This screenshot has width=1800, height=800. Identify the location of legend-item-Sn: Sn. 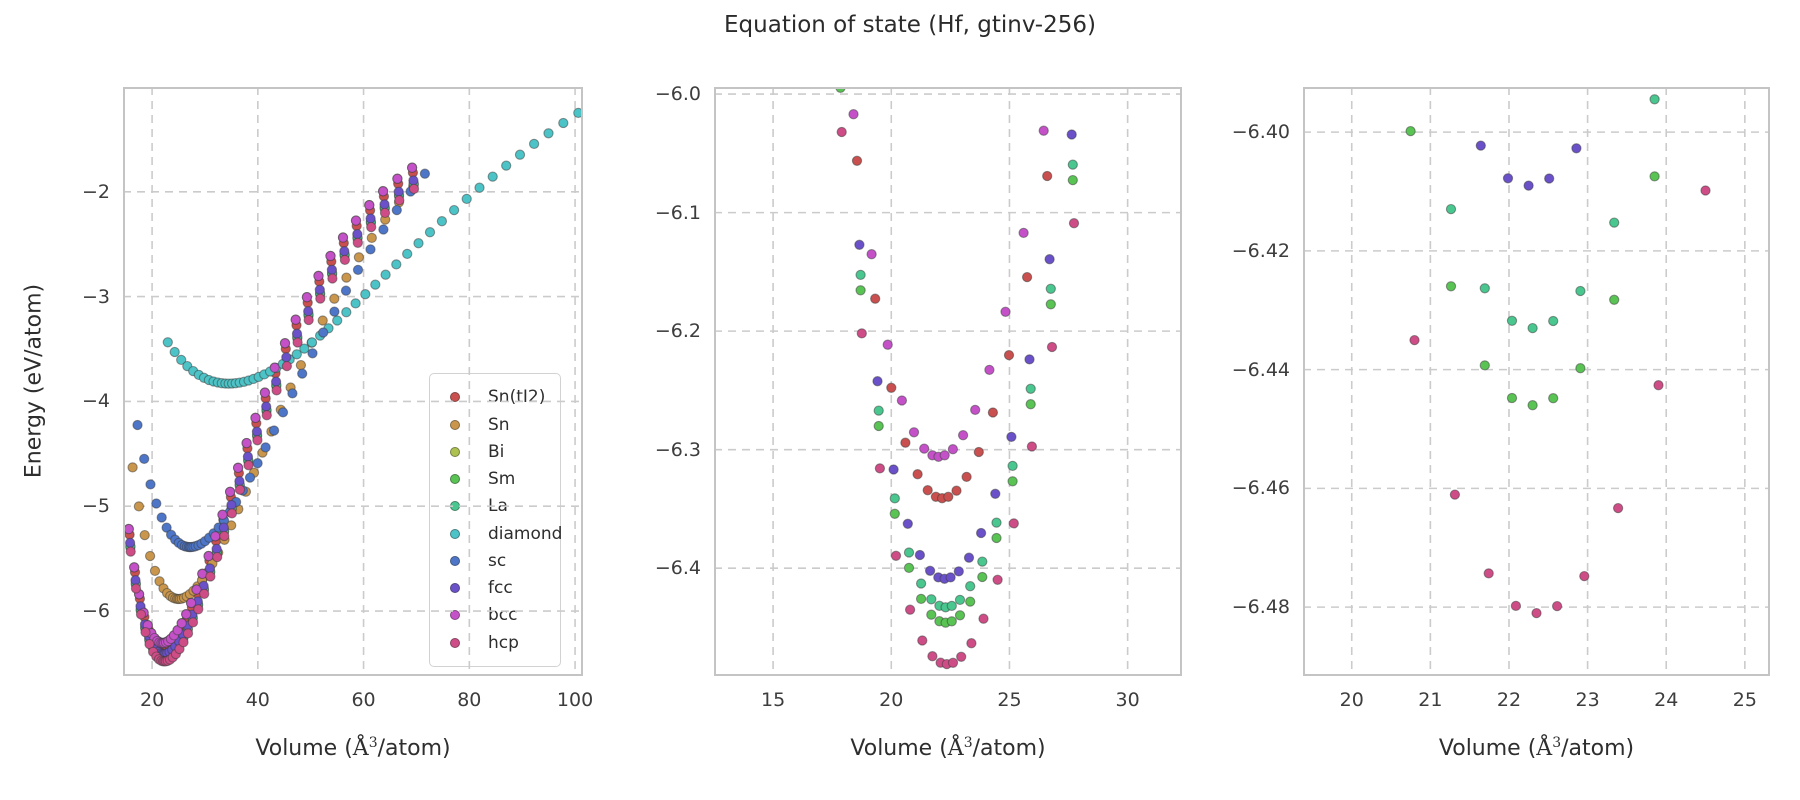
(495, 425).